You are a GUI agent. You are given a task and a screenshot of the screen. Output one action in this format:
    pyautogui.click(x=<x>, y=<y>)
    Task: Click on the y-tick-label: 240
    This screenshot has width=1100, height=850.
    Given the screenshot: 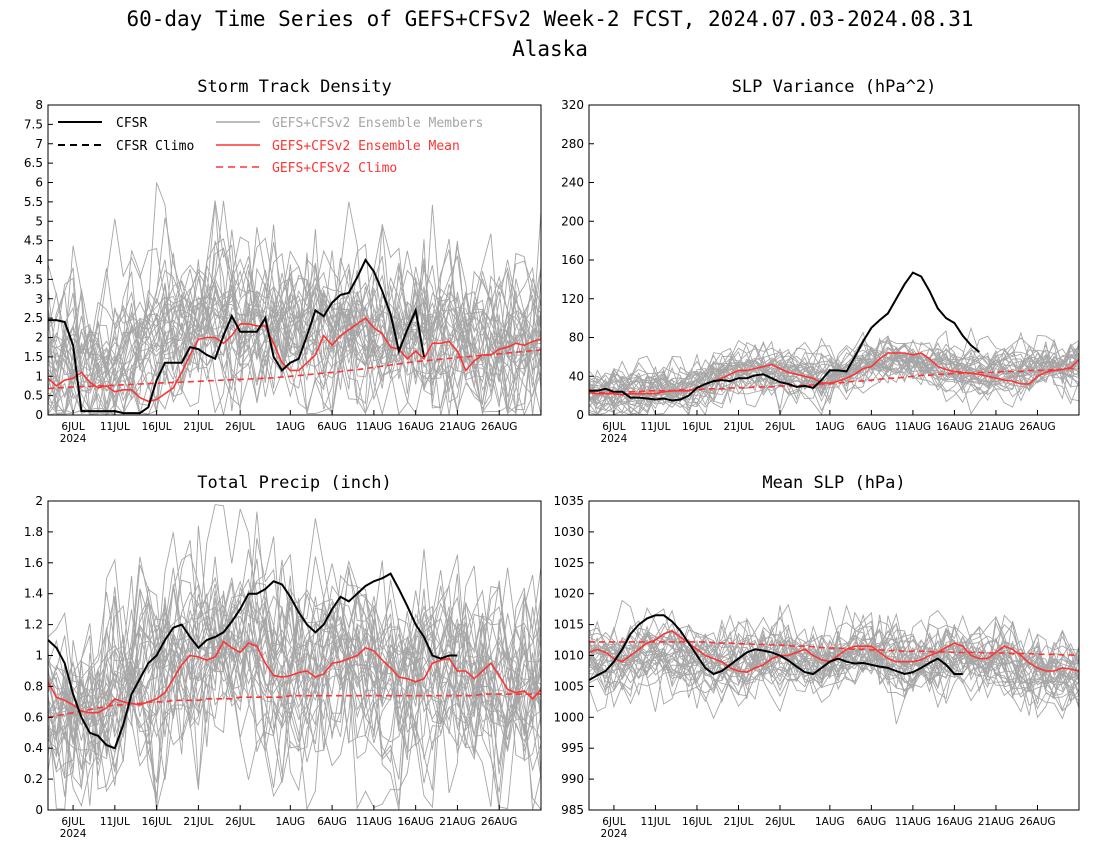 What is the action you would take?
    pyautogui.click(x=572, y=183)
    